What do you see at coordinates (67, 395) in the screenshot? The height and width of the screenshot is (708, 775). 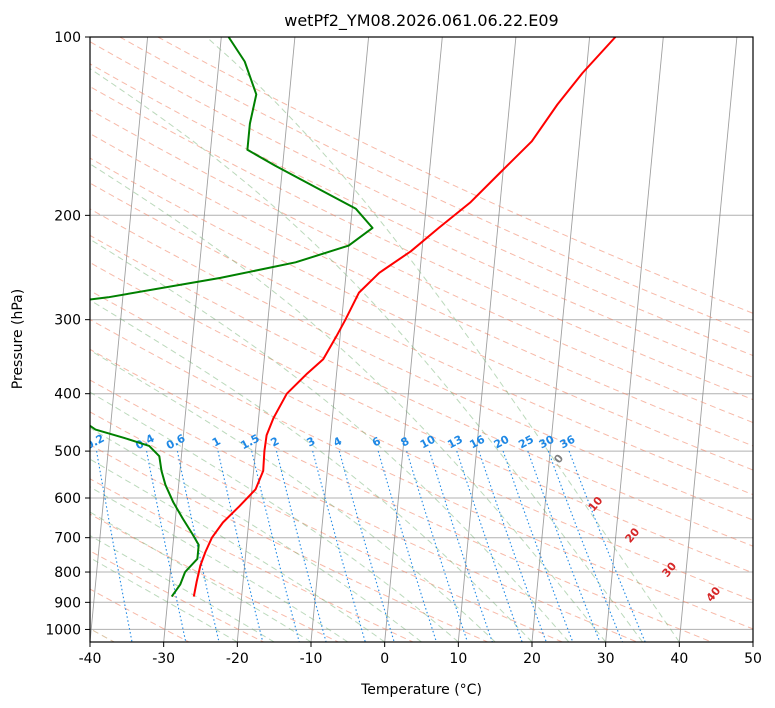 I see `y-tick-label: 400` at bounding box center [67, 395].